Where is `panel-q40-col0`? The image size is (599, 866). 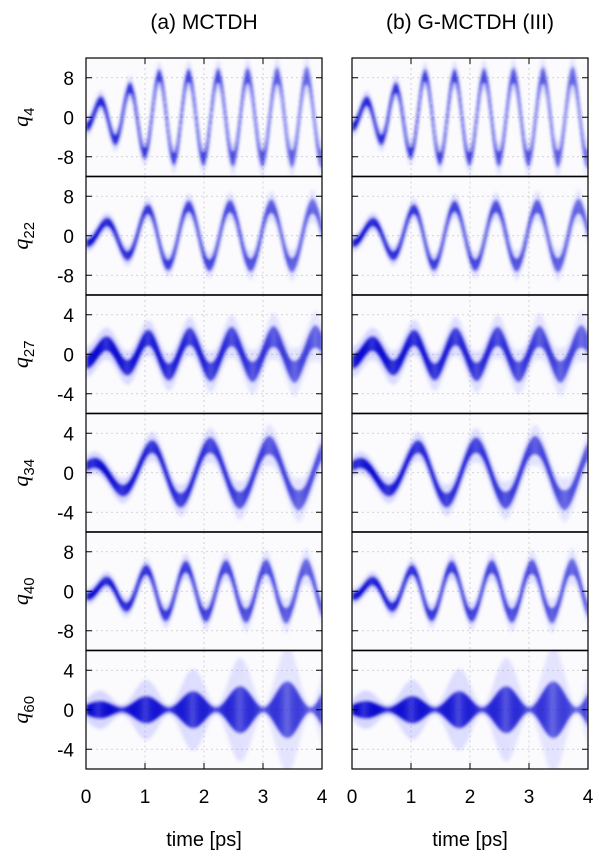
panel-q40-col0 is located at coordinates (204, 591).